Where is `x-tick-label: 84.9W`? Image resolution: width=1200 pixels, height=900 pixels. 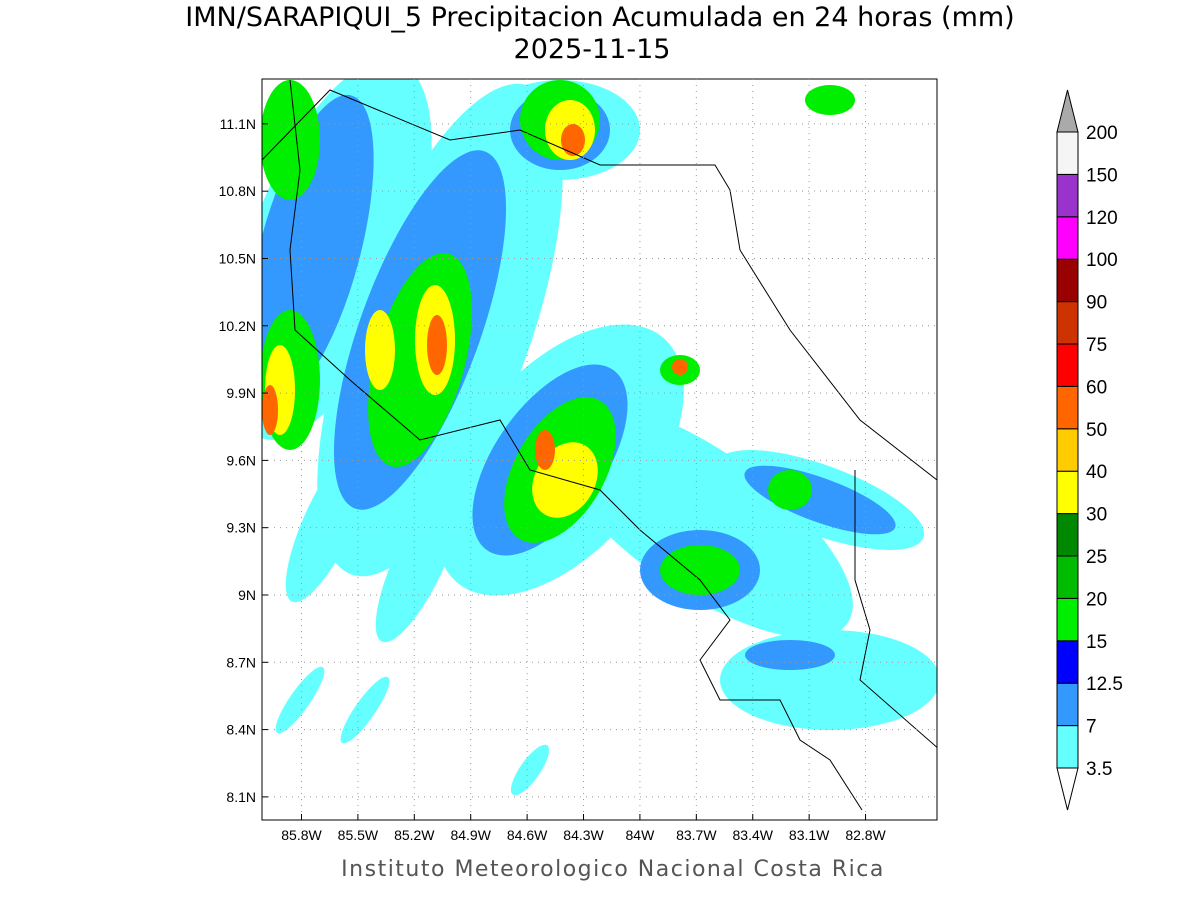
x-tick-label: 84.9W is located at coordinates (470, 835).